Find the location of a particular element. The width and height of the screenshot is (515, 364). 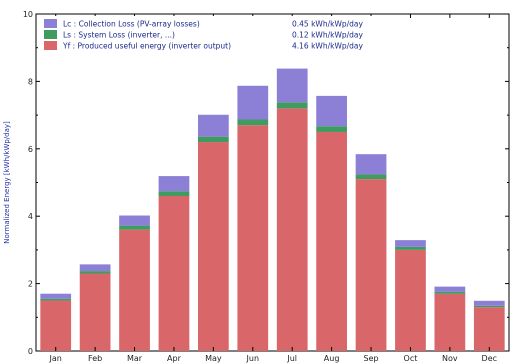

x-tick-label: Jul is located at coordinates (291, 358).